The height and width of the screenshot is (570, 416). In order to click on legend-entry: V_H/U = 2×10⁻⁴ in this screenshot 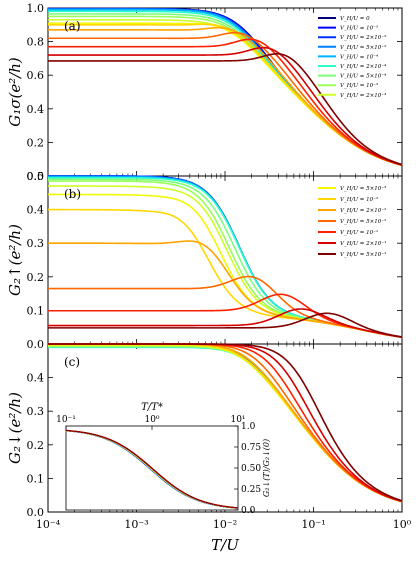, I will do `click(363, 66)`.